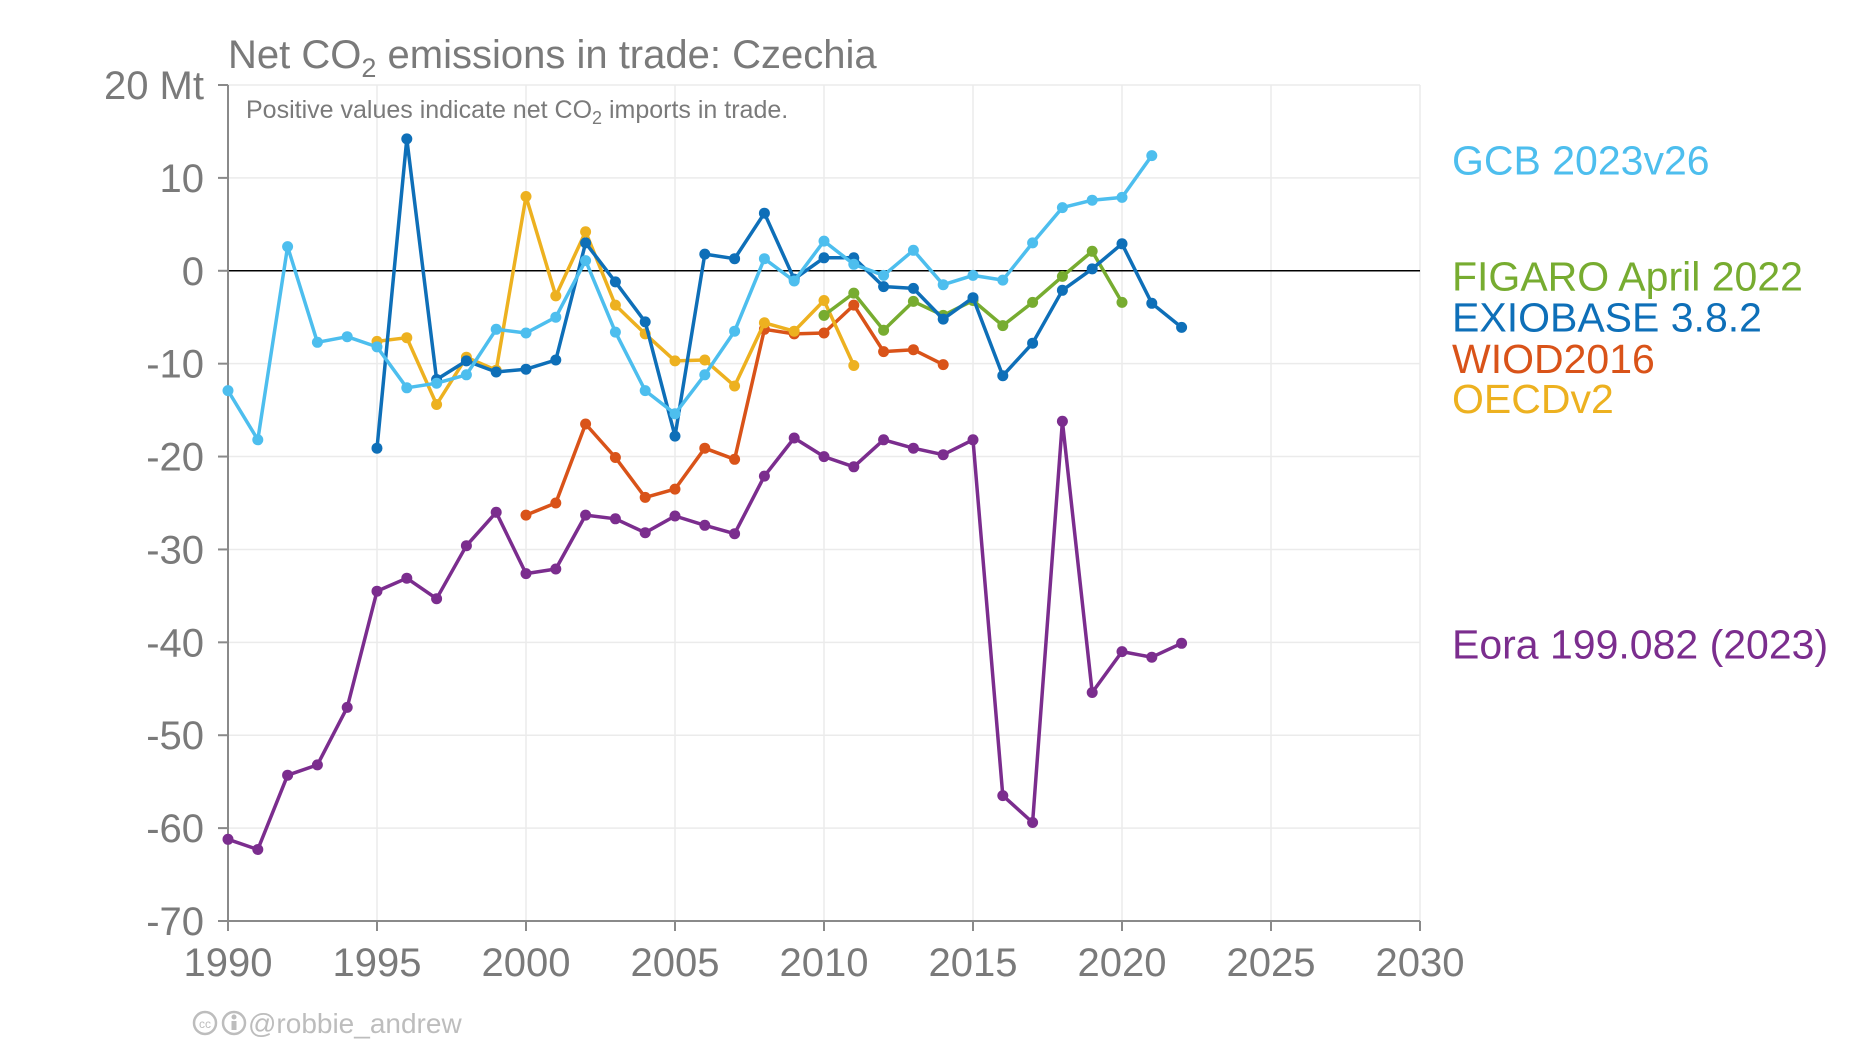 The width and height of the screenshot is (1852, 1042). I want to click on x-tick-label: 2015, so click(973, 963).